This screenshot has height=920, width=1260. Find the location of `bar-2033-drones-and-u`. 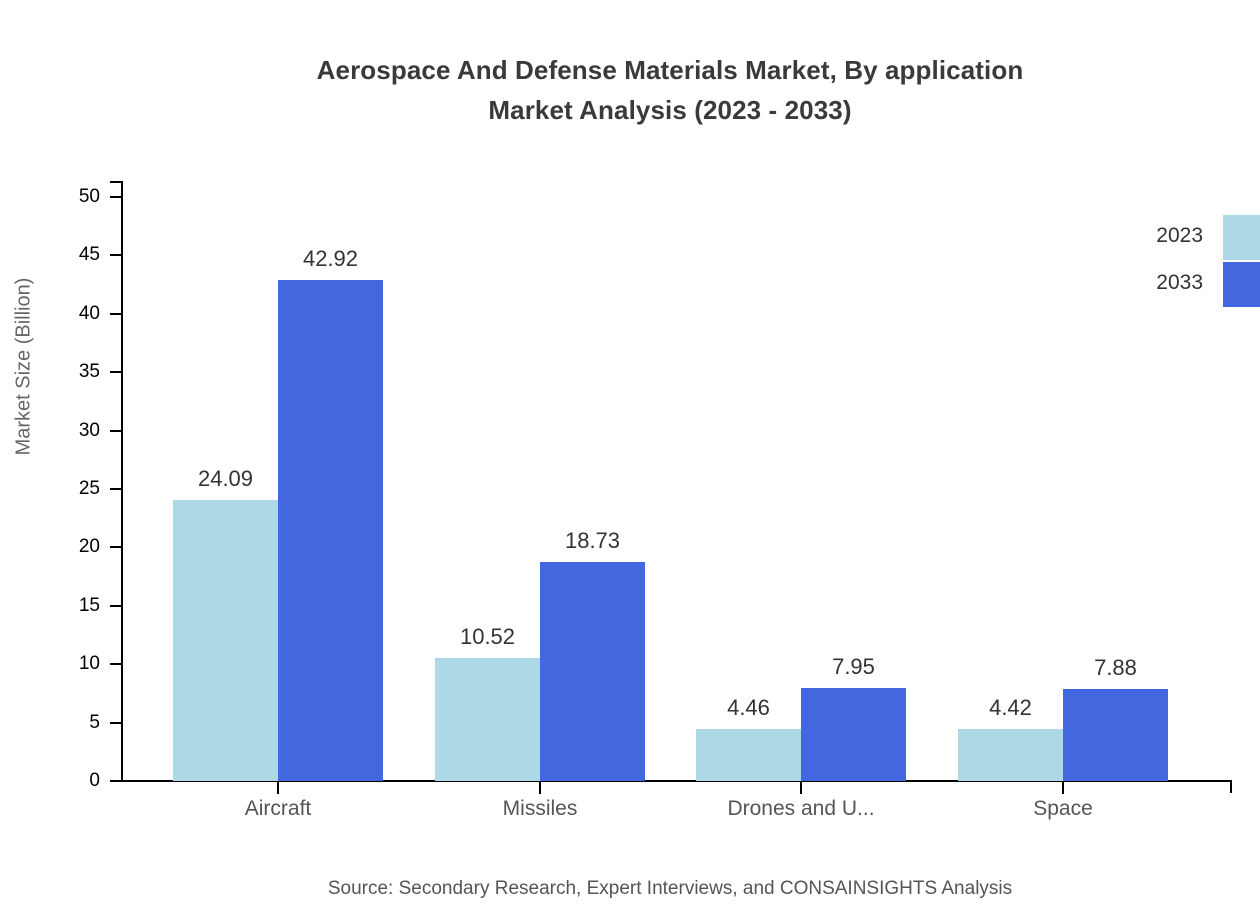

bar-2033-drones-and-u is located at coordinates (853, 734).